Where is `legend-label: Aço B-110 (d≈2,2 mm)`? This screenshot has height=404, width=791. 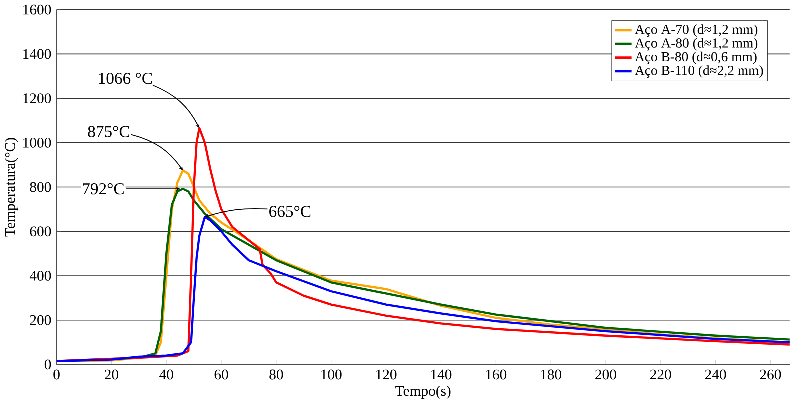
legend-label: Aço B-110 (d≈2,2 mm) is located at coordinates (699, 72).